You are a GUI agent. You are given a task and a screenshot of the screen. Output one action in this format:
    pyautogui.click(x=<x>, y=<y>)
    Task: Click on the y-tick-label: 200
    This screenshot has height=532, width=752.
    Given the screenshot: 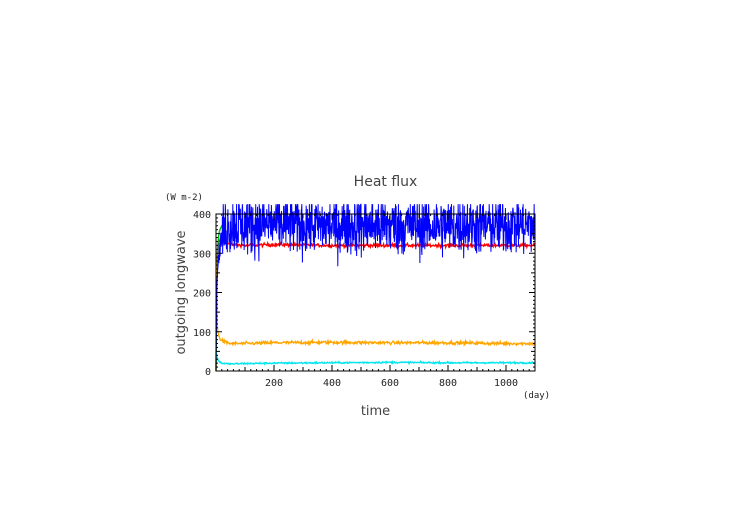 What is the action you would take?
    pyautogui.click(x=202, y=294)
    